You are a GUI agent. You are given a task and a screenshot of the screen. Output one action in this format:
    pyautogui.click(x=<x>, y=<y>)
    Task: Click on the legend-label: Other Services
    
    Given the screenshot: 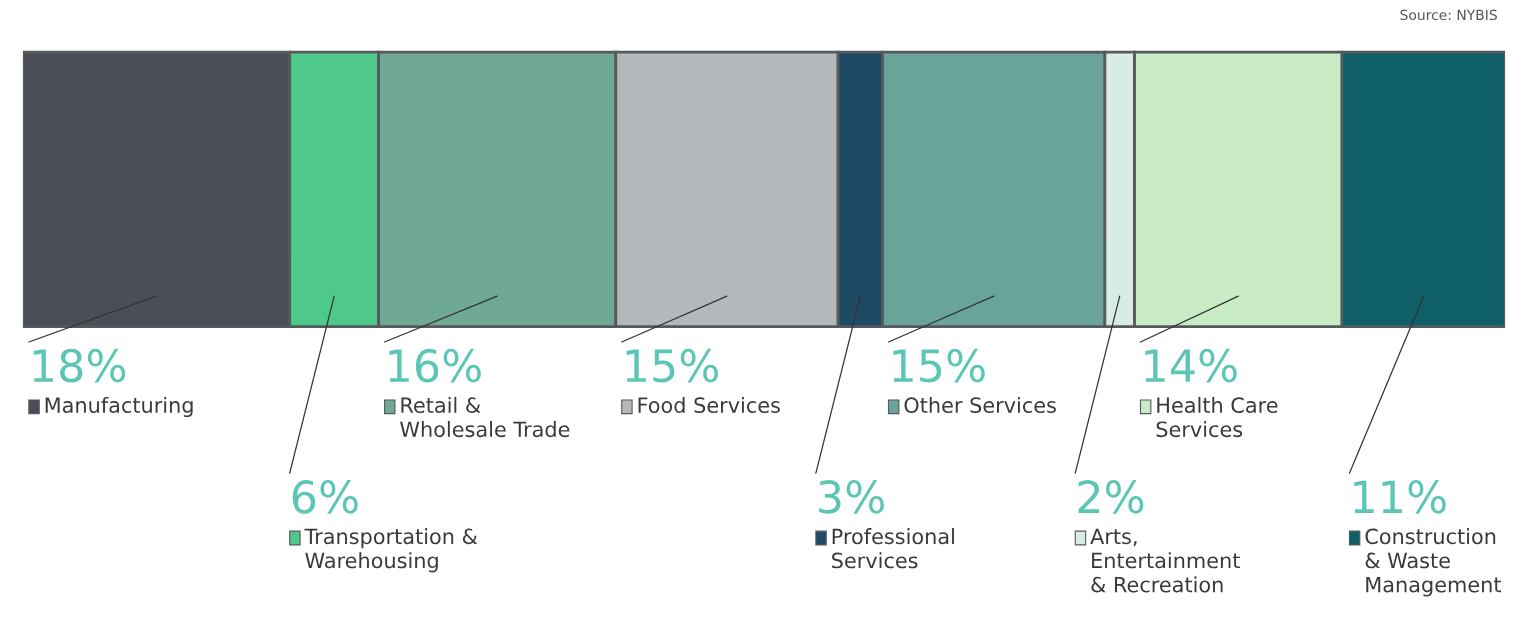 What is the action you would take?
    pyautogui.click(x=980, y=405)
    